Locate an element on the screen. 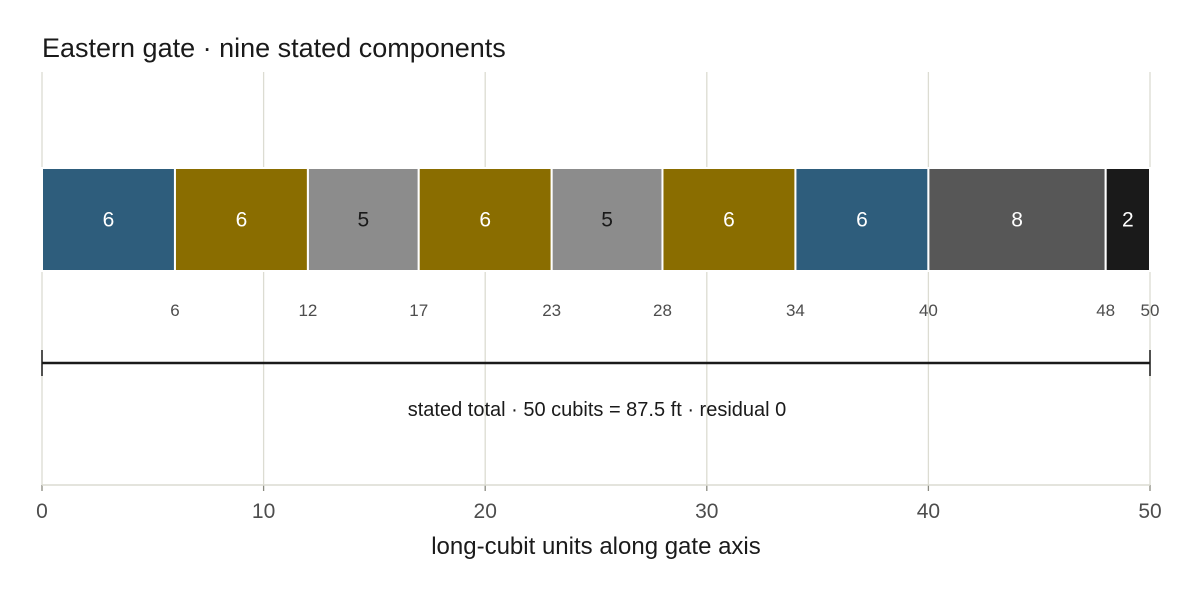 This screenshot has width=1200, height=595. x-tick-label: 20 is located at coordinates (485, 511).